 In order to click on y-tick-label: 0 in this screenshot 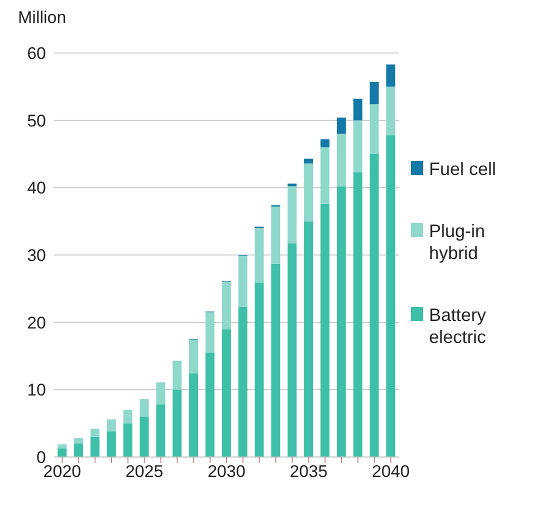, I will do `click(41, 458)`.